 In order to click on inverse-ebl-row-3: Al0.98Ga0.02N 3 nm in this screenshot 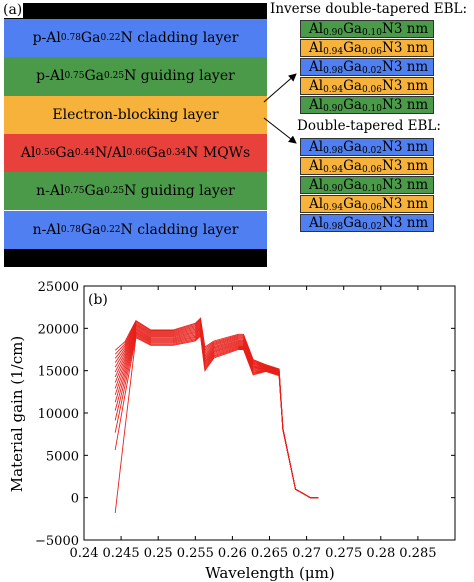, I will do `click(367, 67)`.